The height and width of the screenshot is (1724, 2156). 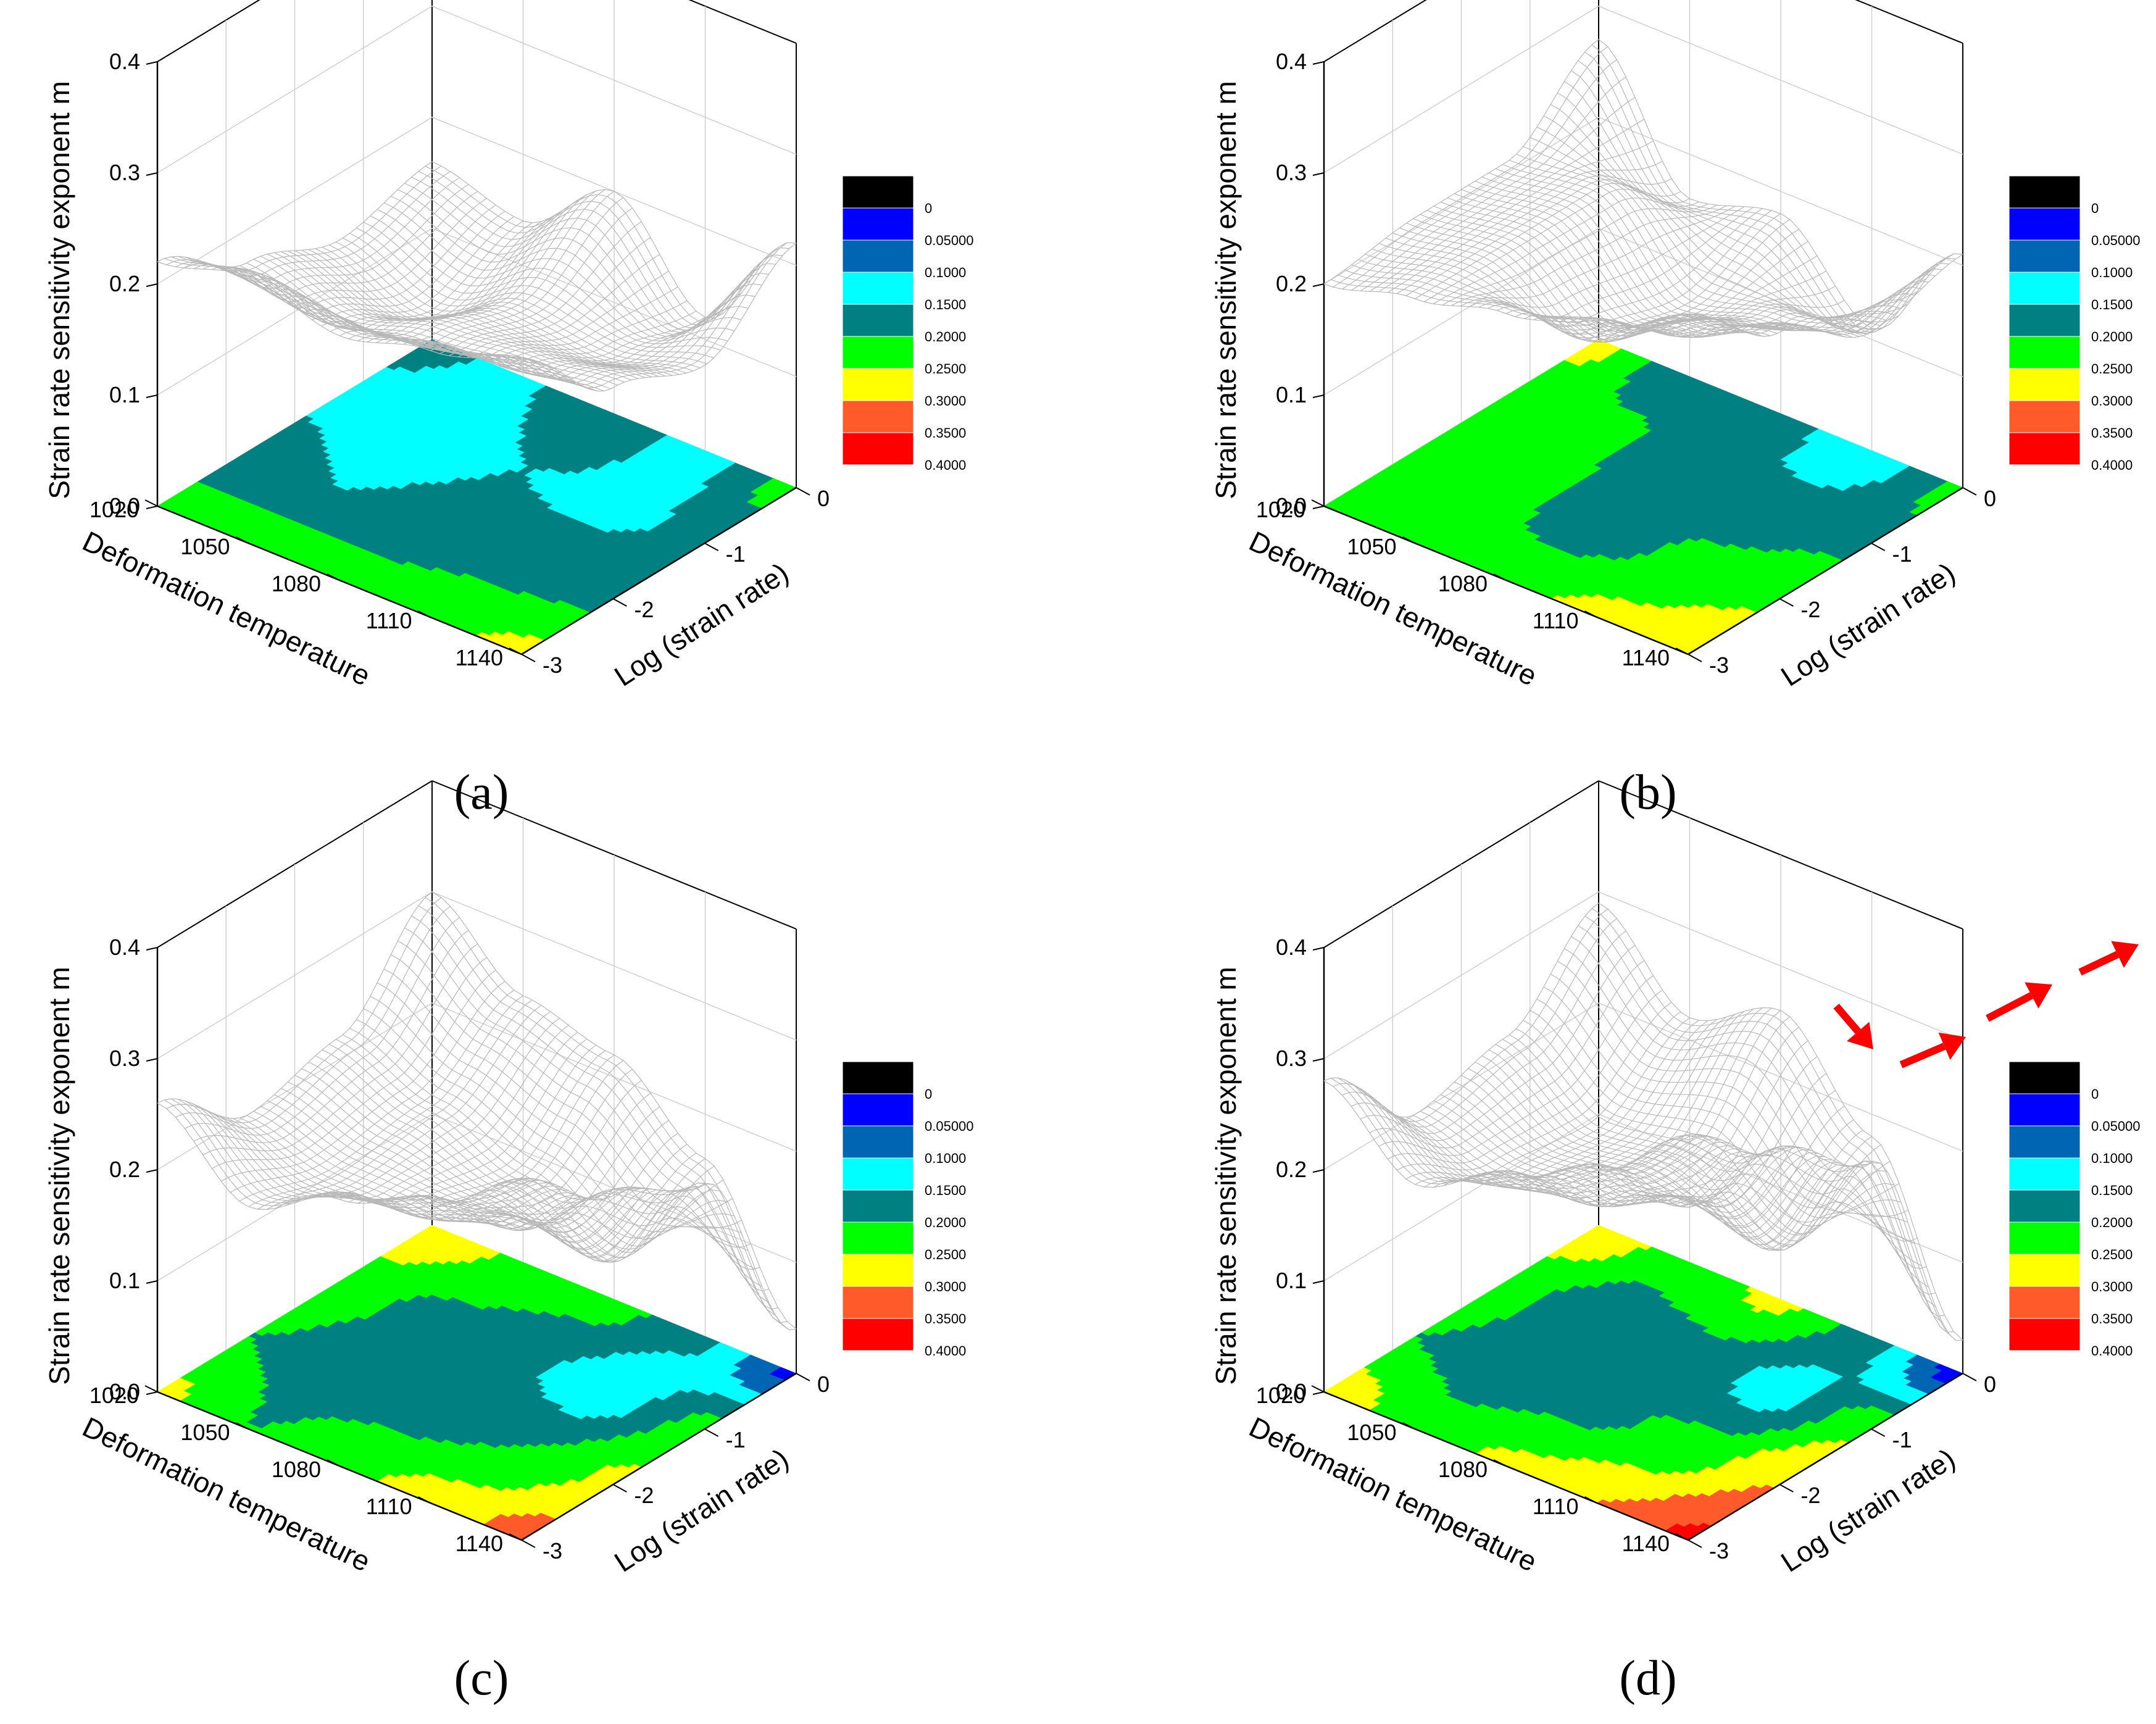 I want to click on legend-label: 0.2000, so click(x=945, y=336).